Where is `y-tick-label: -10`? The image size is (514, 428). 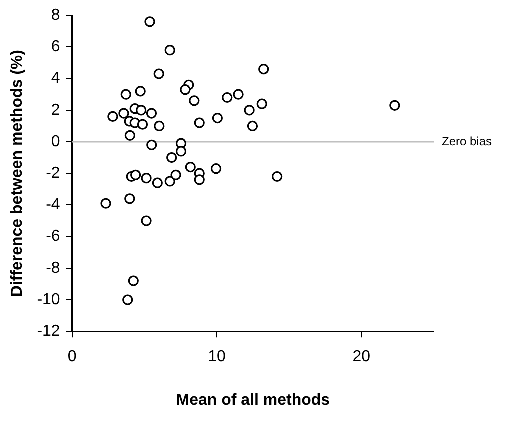
y-tick-label: -10 is located at coordinates (48, 299).